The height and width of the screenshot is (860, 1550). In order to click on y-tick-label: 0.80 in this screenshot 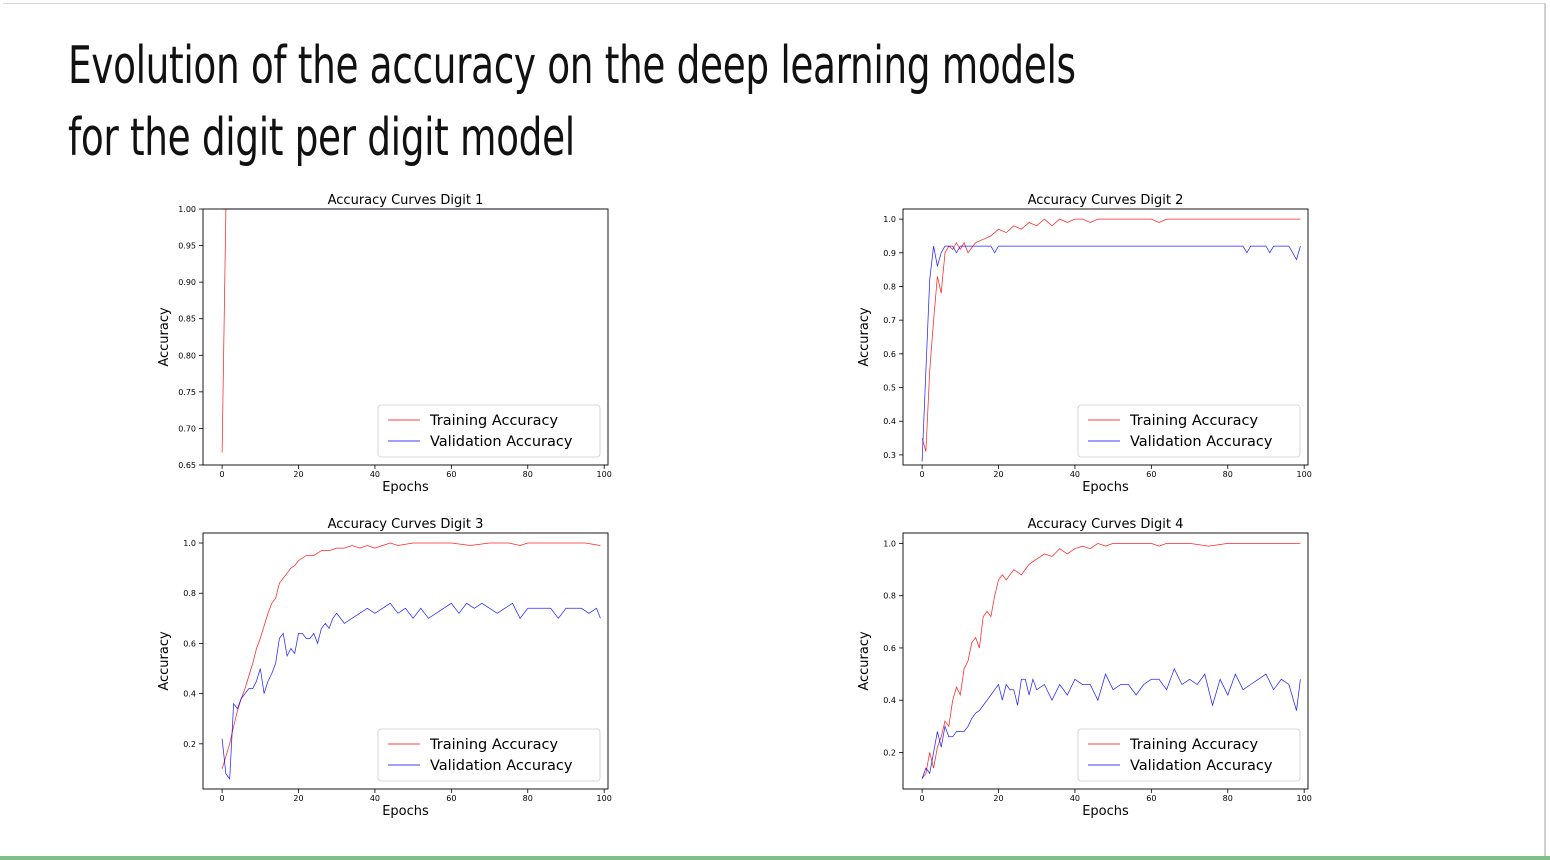, I will do `click(187, 355)`.